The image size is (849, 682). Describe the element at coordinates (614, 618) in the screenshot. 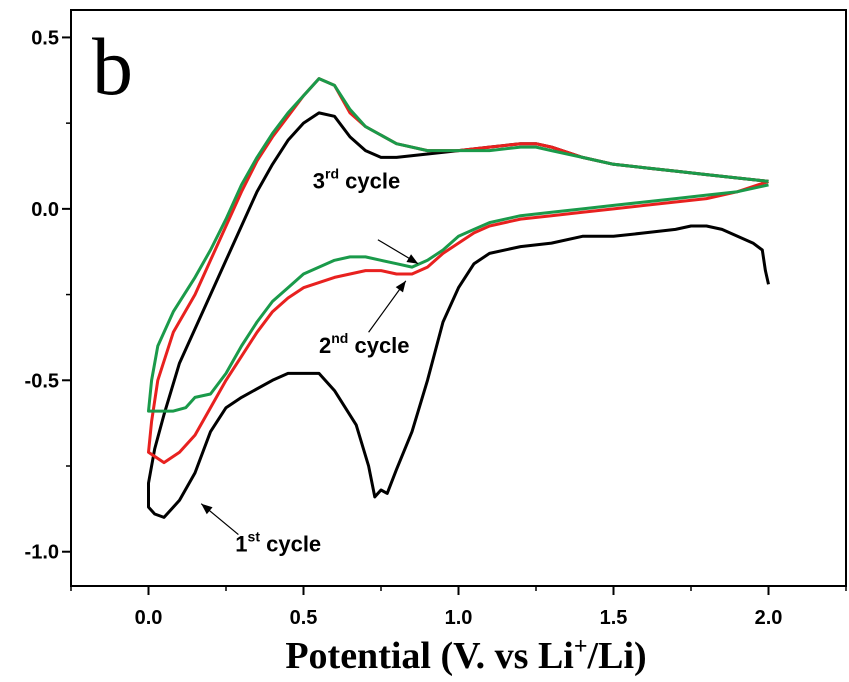

I see `x-tick-label: 1.5` at that location.